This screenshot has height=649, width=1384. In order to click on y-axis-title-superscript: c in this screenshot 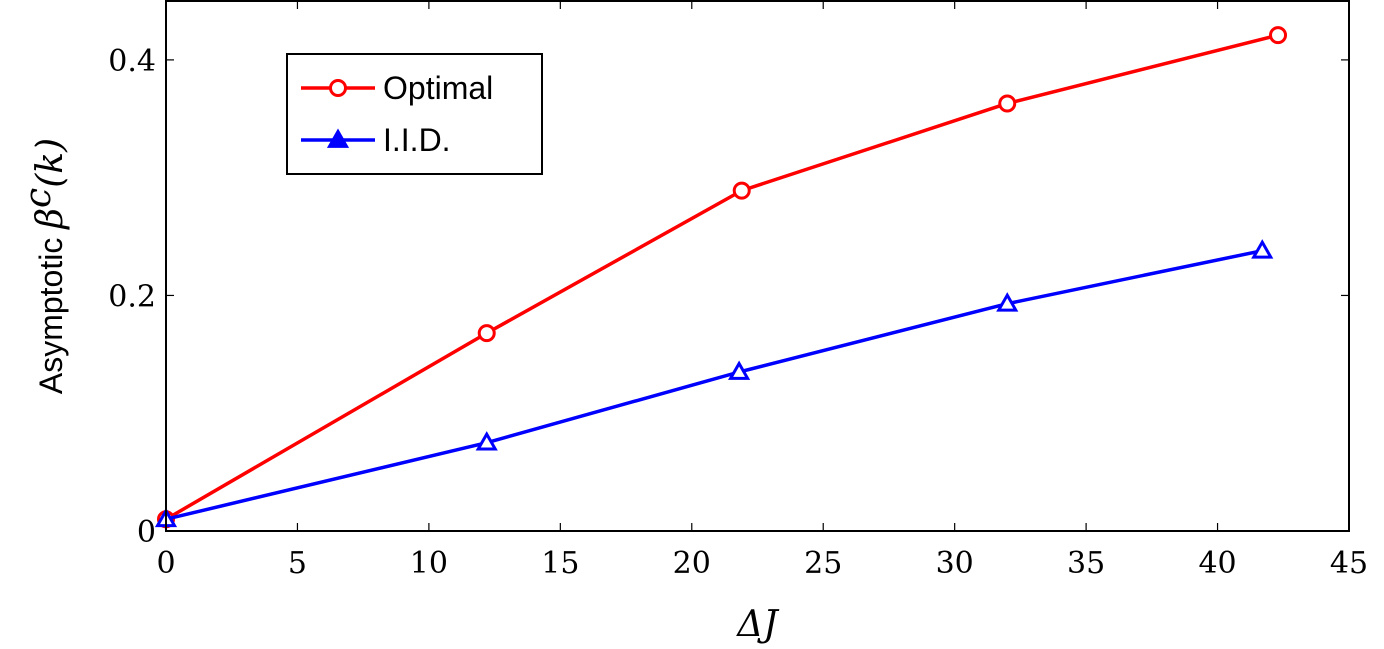, I will do `click(38, 198)`.